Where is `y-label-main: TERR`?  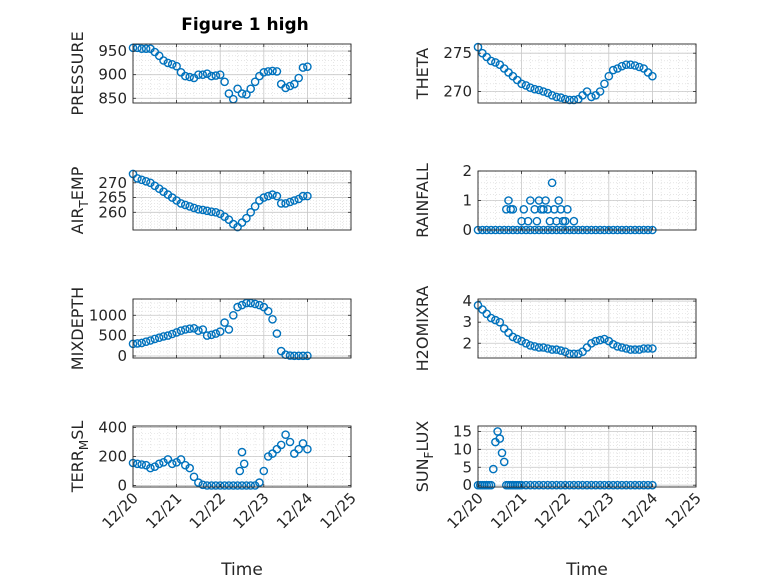
y-label-main: TERR is located at coordinates (77, 471).